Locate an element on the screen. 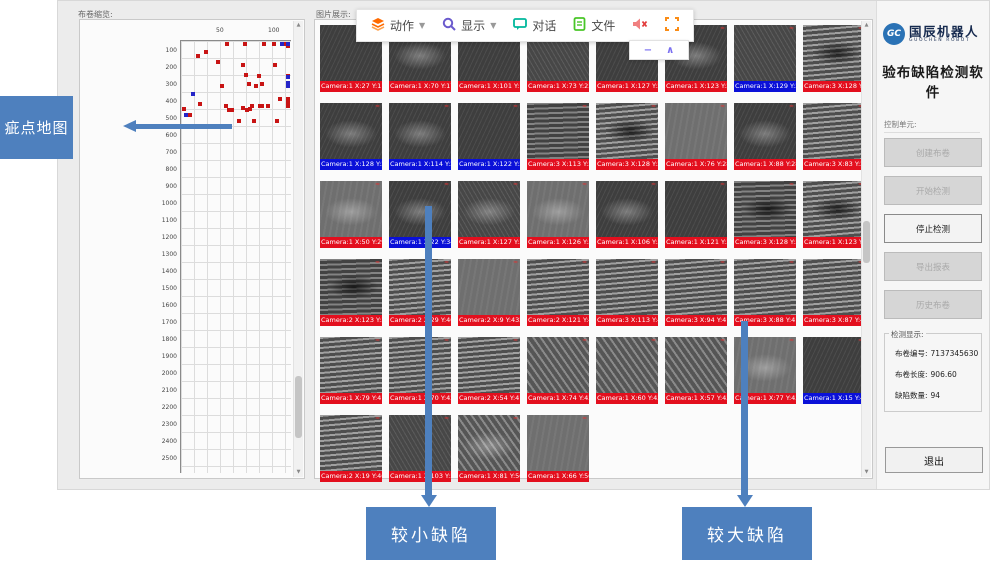 Image resolution: width=991 pixels, height=572 pixels. control-button: 开始检测 is located at coordinates (933, 190).